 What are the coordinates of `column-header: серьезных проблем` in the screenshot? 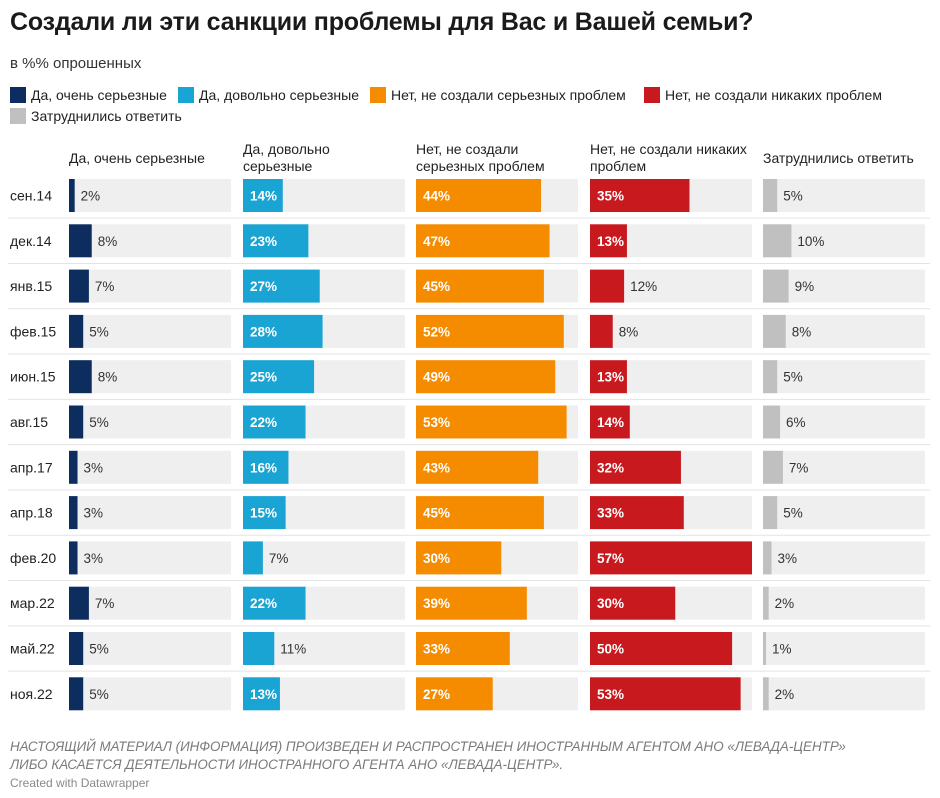 It's located at (480, 166).